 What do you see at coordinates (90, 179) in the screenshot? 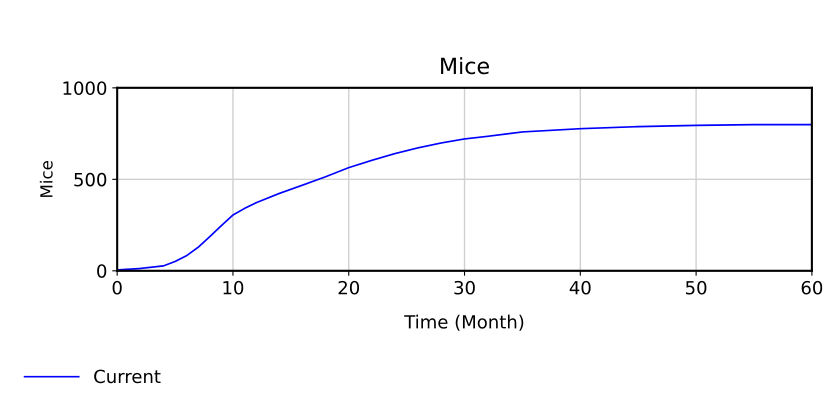
I see `y-tick-label: 500` at bounding box center [90, 179].